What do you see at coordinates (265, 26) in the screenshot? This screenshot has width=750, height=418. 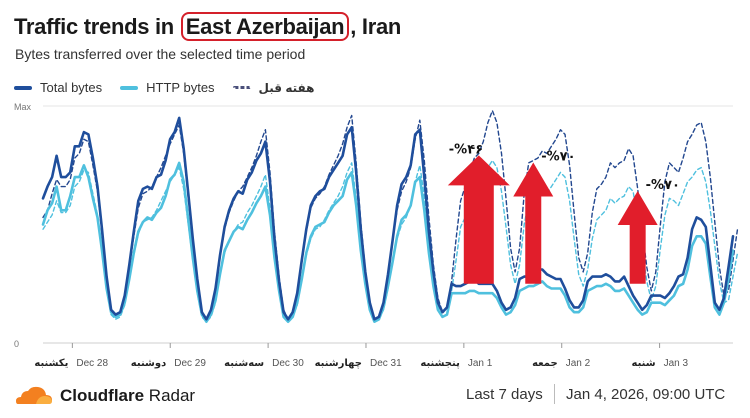 I see `title-highlight-region: East Azerbaijan` at bounding box center [265, 26].